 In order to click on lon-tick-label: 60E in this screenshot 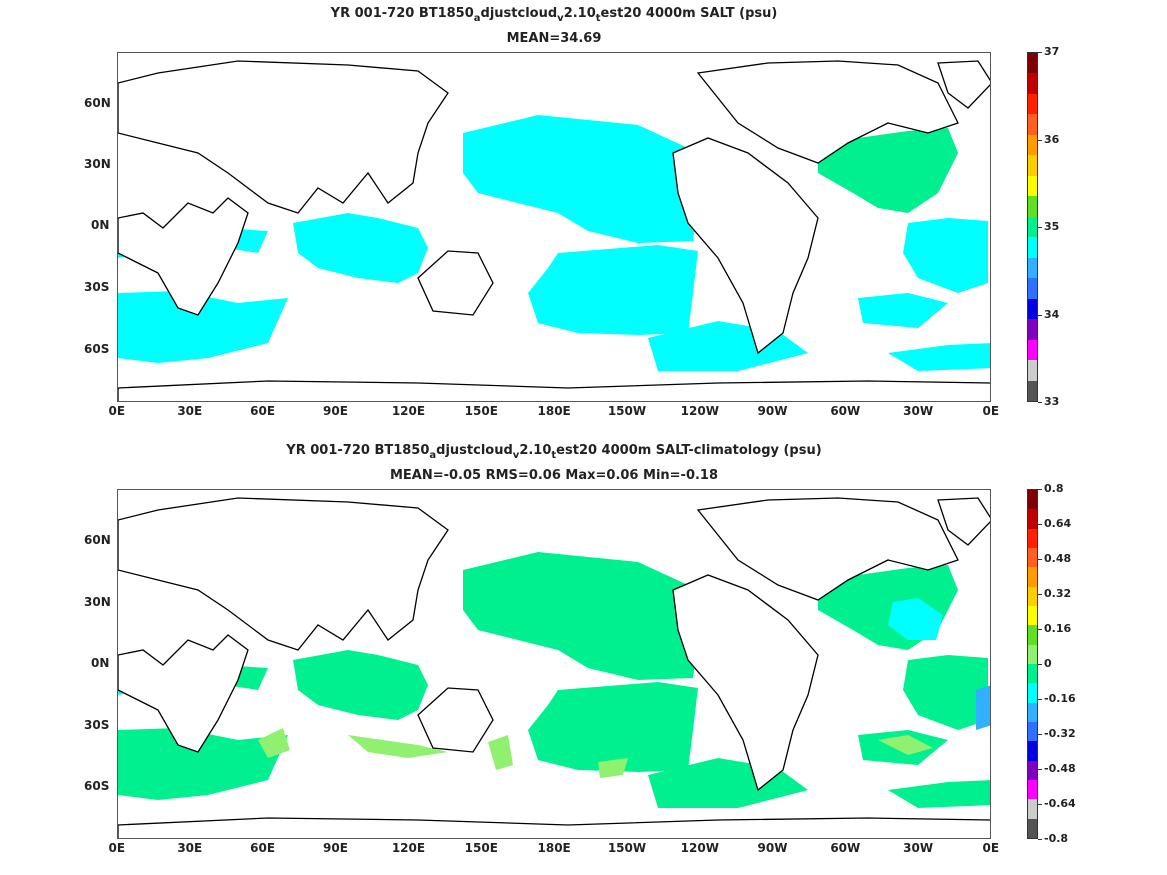, I will do `click(263, 411)`.